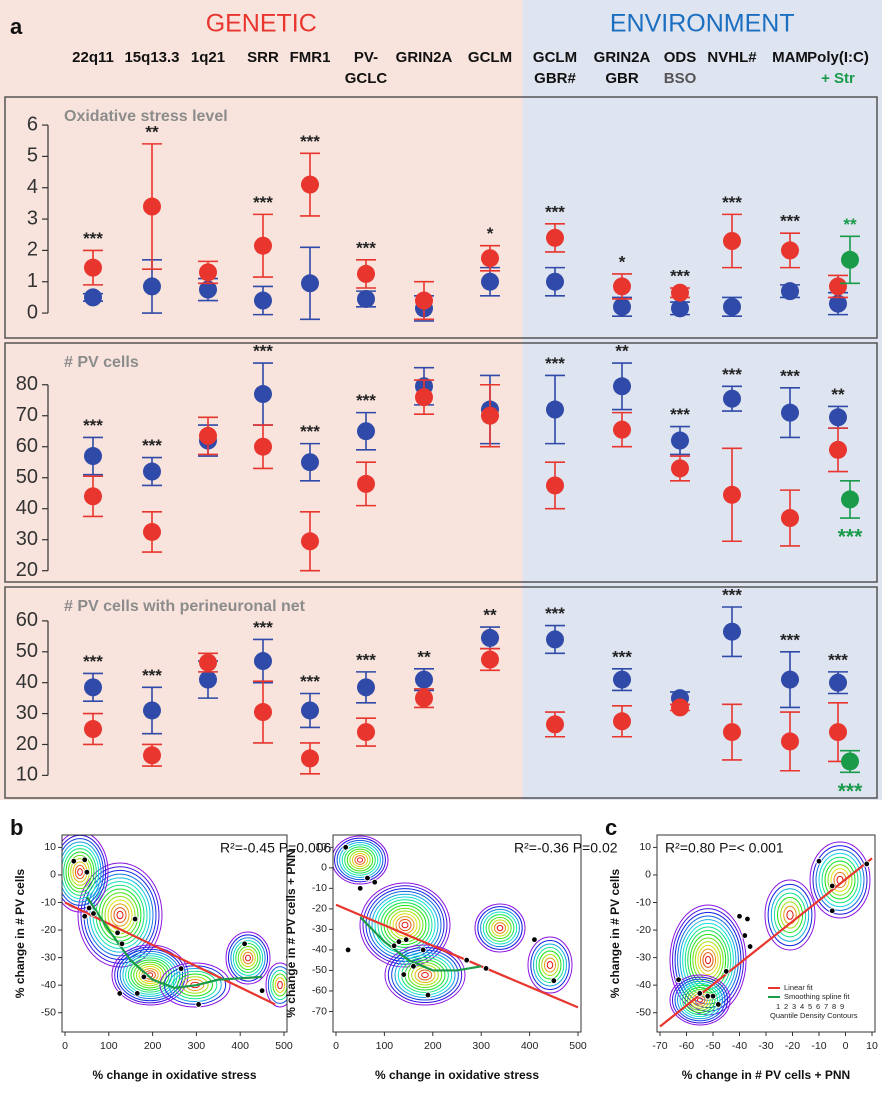 This screenshot has height=1094, width=882. What do you see at coordinates (732, 57) in the screenshot?
I see `category-label: NVHL#` at bounding box center [732, 57].